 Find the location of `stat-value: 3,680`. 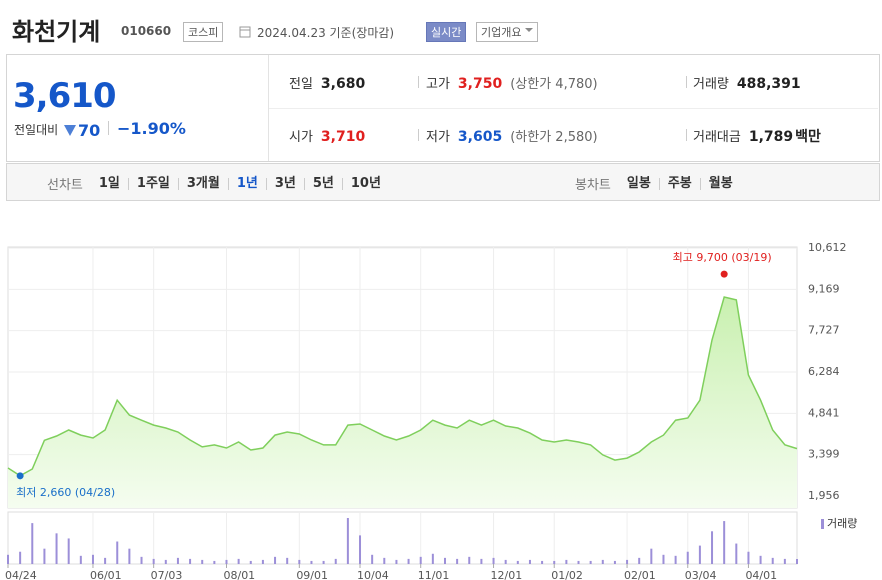

stat-value: 3,680 is located at coordinates (343, 84).